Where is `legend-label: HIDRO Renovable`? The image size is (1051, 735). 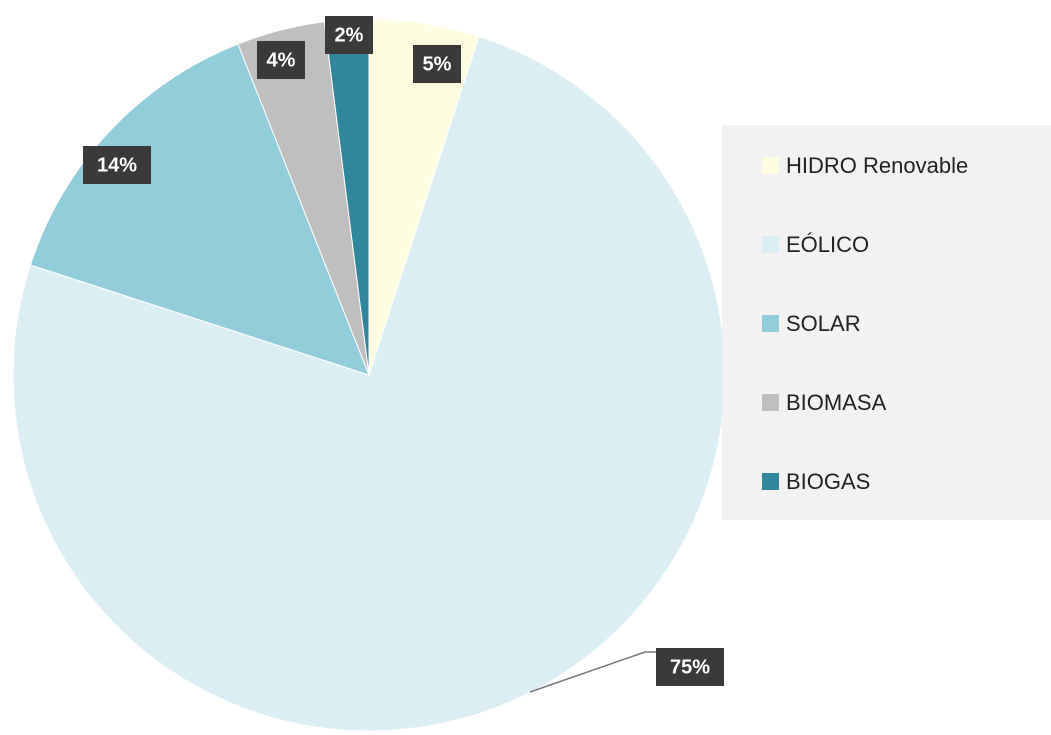 legend-label: HIDRO Renovable is located at coordinates (877, 165).